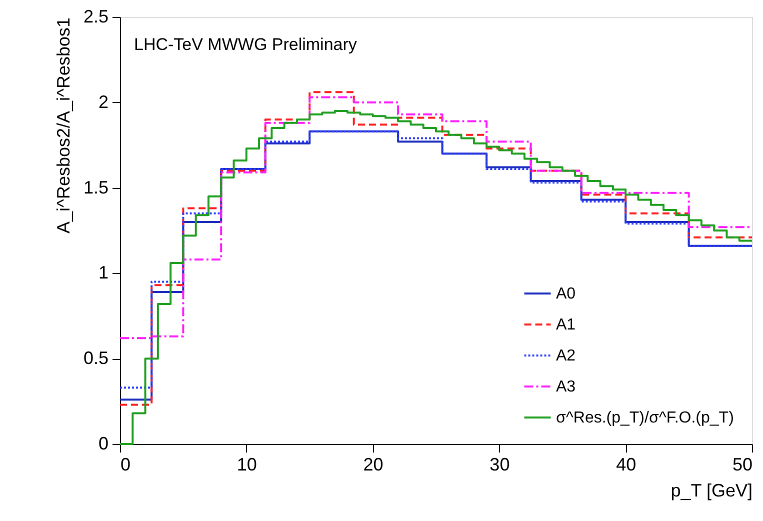  Describe the element at coordinates (566, 294) in the screenshot. I see `legend-label: A0` at that location.